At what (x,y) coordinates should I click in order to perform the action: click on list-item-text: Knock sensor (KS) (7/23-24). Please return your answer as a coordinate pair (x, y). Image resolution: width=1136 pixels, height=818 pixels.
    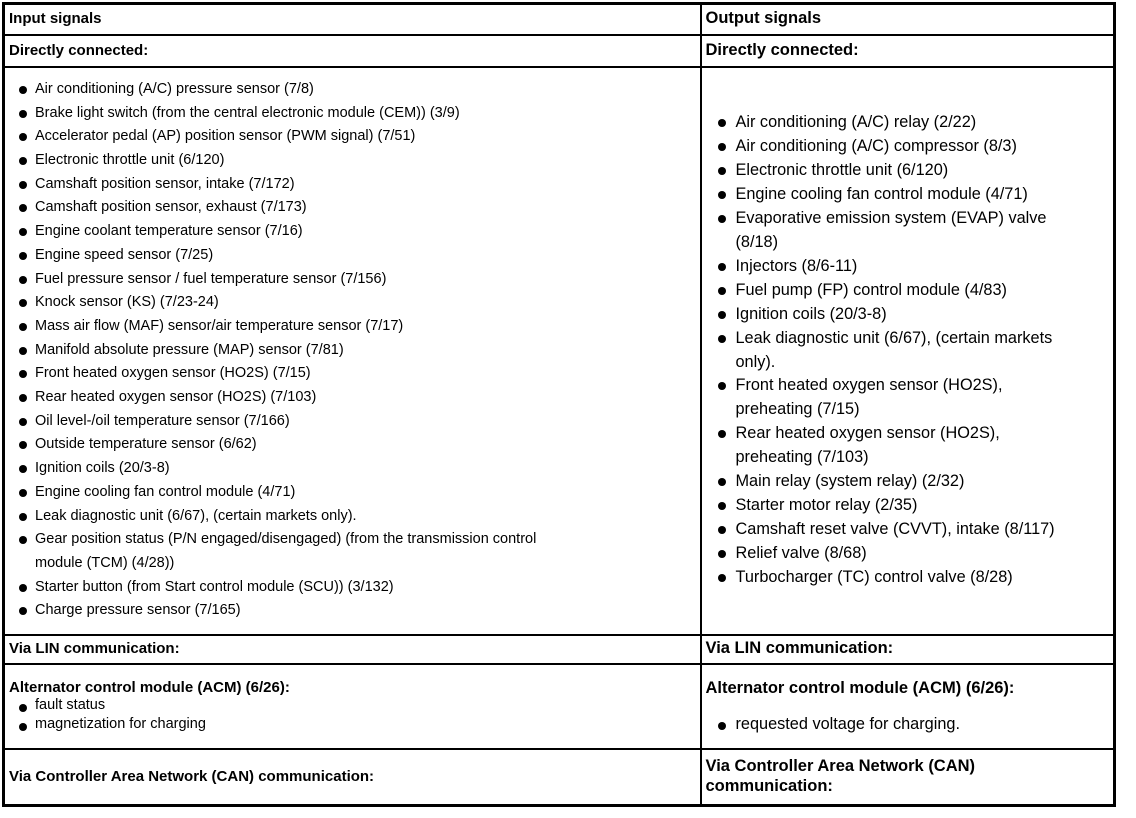
    Looking at the image, I should click on (127, 302).